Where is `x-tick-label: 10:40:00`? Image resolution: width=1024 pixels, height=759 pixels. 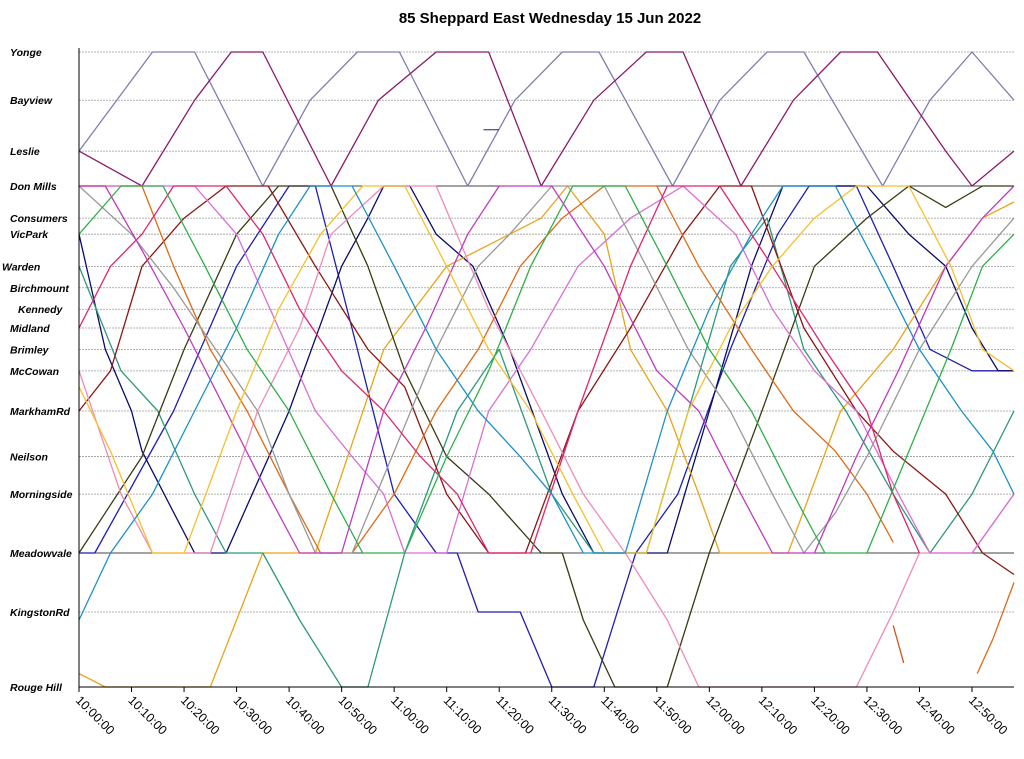 x-tick-label: 10:40:00 is located at coordinates (305, 715).